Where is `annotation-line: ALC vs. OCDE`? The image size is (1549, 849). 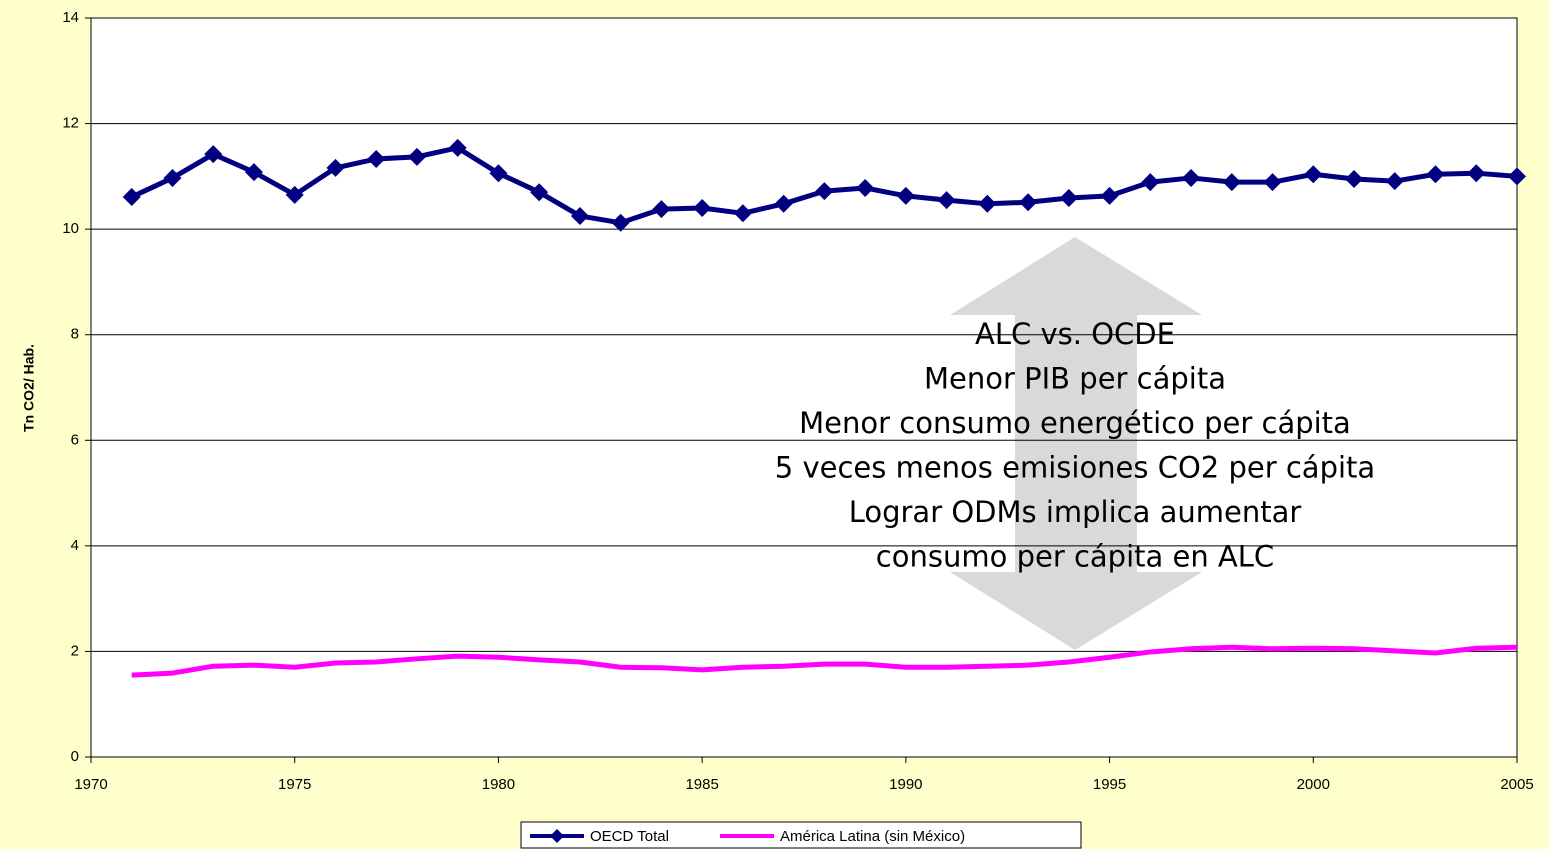 annotation-line: ALC vs. OCDE is located at coordinates (1075, 334).